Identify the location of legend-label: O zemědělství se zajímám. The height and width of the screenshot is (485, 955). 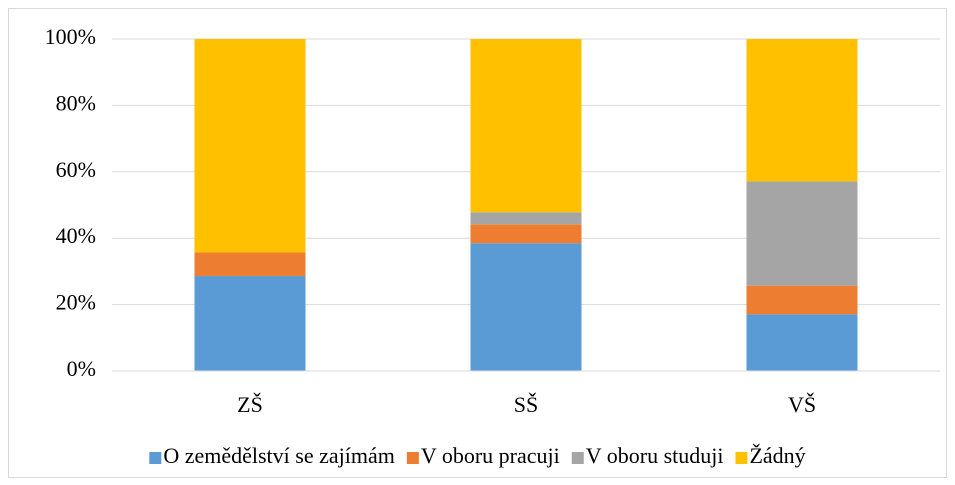
(279, 455).